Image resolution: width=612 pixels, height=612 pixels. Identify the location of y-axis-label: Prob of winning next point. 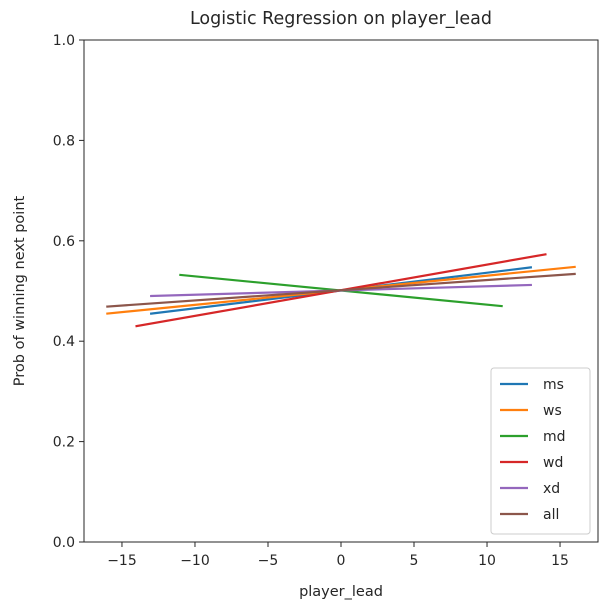
(20, 290).